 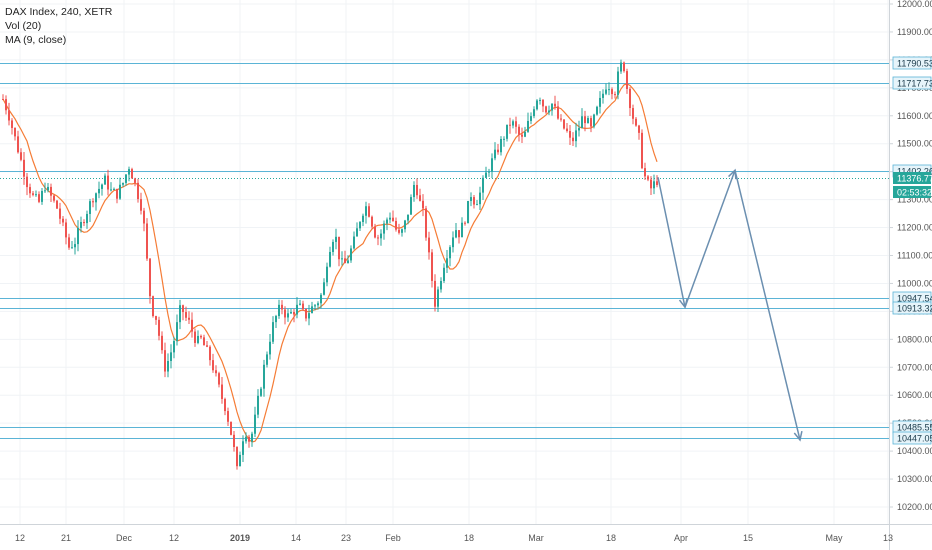 I want to click on countdown-badge, so click(x=912, y=192).